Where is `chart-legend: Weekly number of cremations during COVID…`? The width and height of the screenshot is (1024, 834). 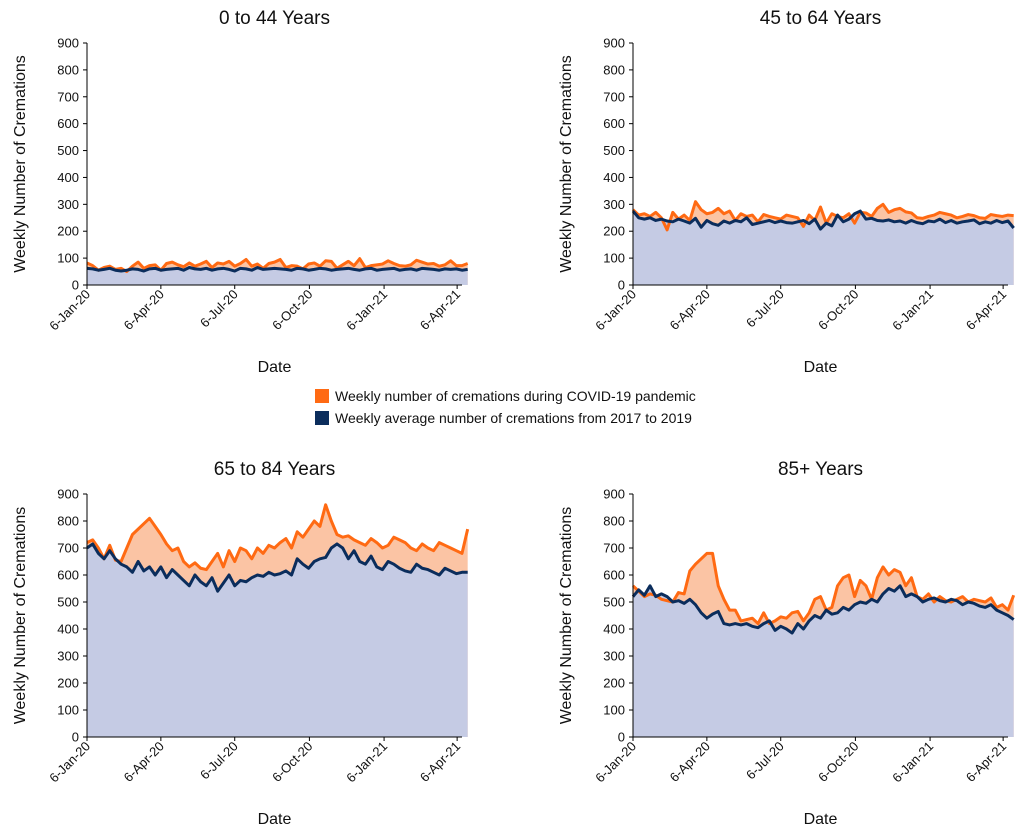 chart-legend: Weekly number of cremations during COVID… is located at coordinates (505, 407).